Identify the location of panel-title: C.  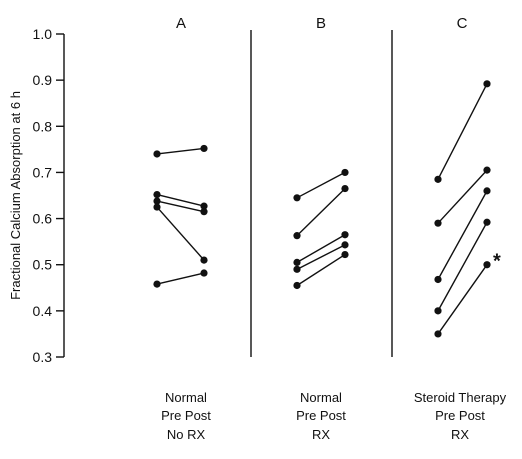
(462, 23).